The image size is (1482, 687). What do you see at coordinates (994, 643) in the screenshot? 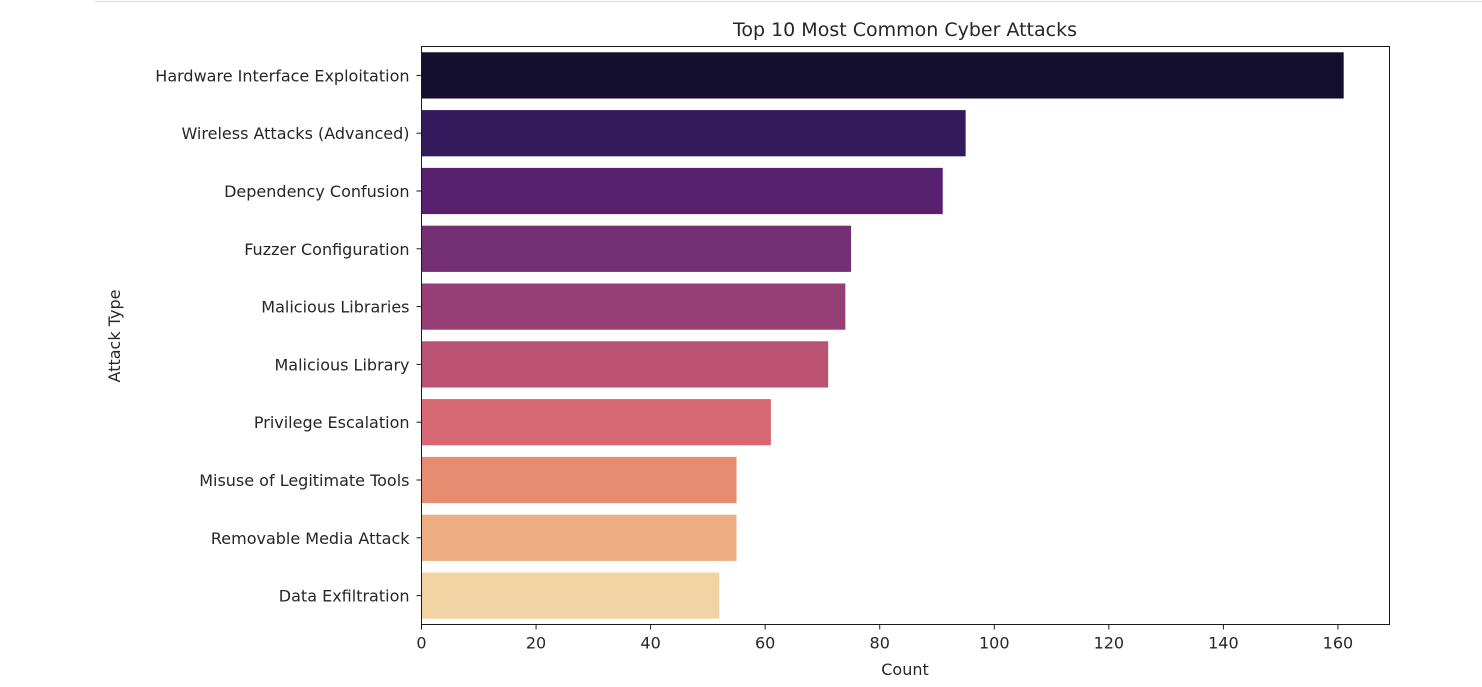
I see `x-tick-label: 100` at bounding box center [994, 643].